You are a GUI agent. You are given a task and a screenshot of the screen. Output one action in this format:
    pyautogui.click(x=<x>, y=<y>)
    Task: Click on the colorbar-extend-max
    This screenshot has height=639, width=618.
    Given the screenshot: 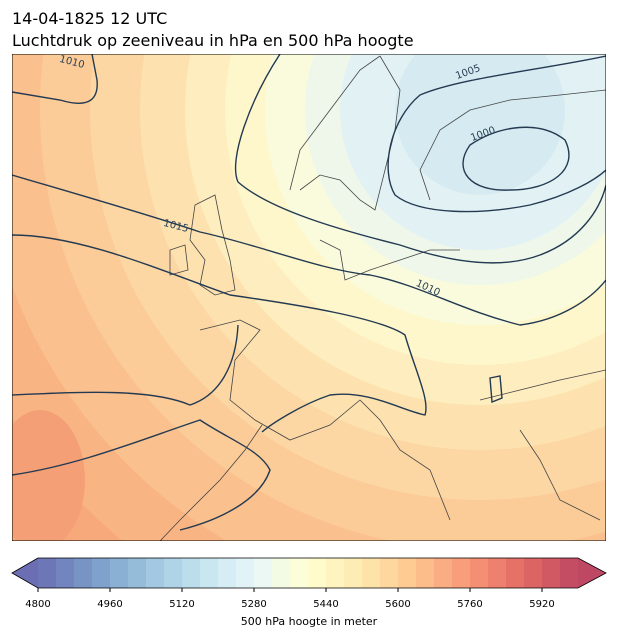 What is the action you would take?
    pyautogui.click(x=592, y=573)
    